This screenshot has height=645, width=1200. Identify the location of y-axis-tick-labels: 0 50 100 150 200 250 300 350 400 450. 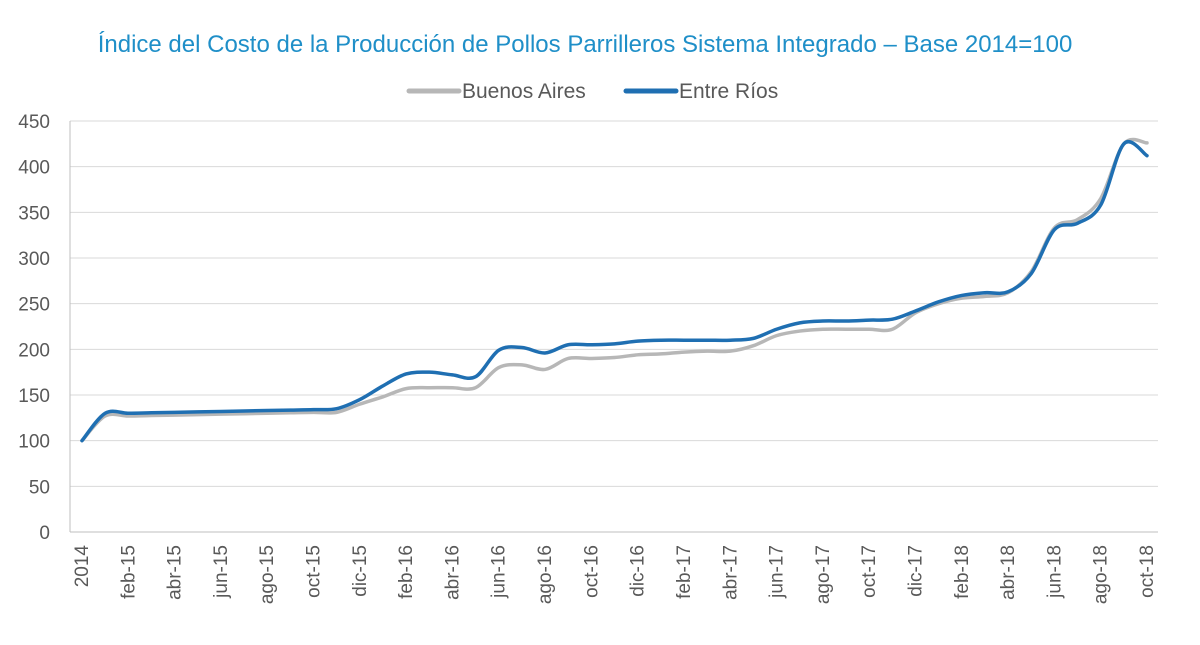
(34, 328).